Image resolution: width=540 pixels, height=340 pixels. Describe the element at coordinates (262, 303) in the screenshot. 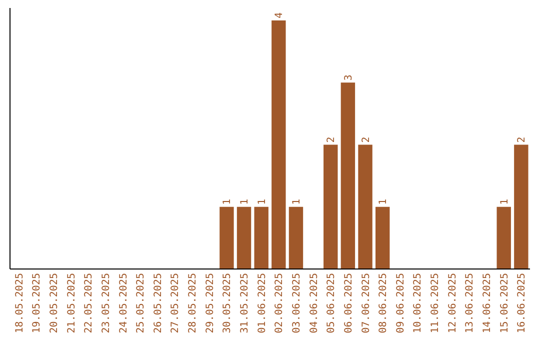

I see `x-tick-label: 01.06.2025` at that location.